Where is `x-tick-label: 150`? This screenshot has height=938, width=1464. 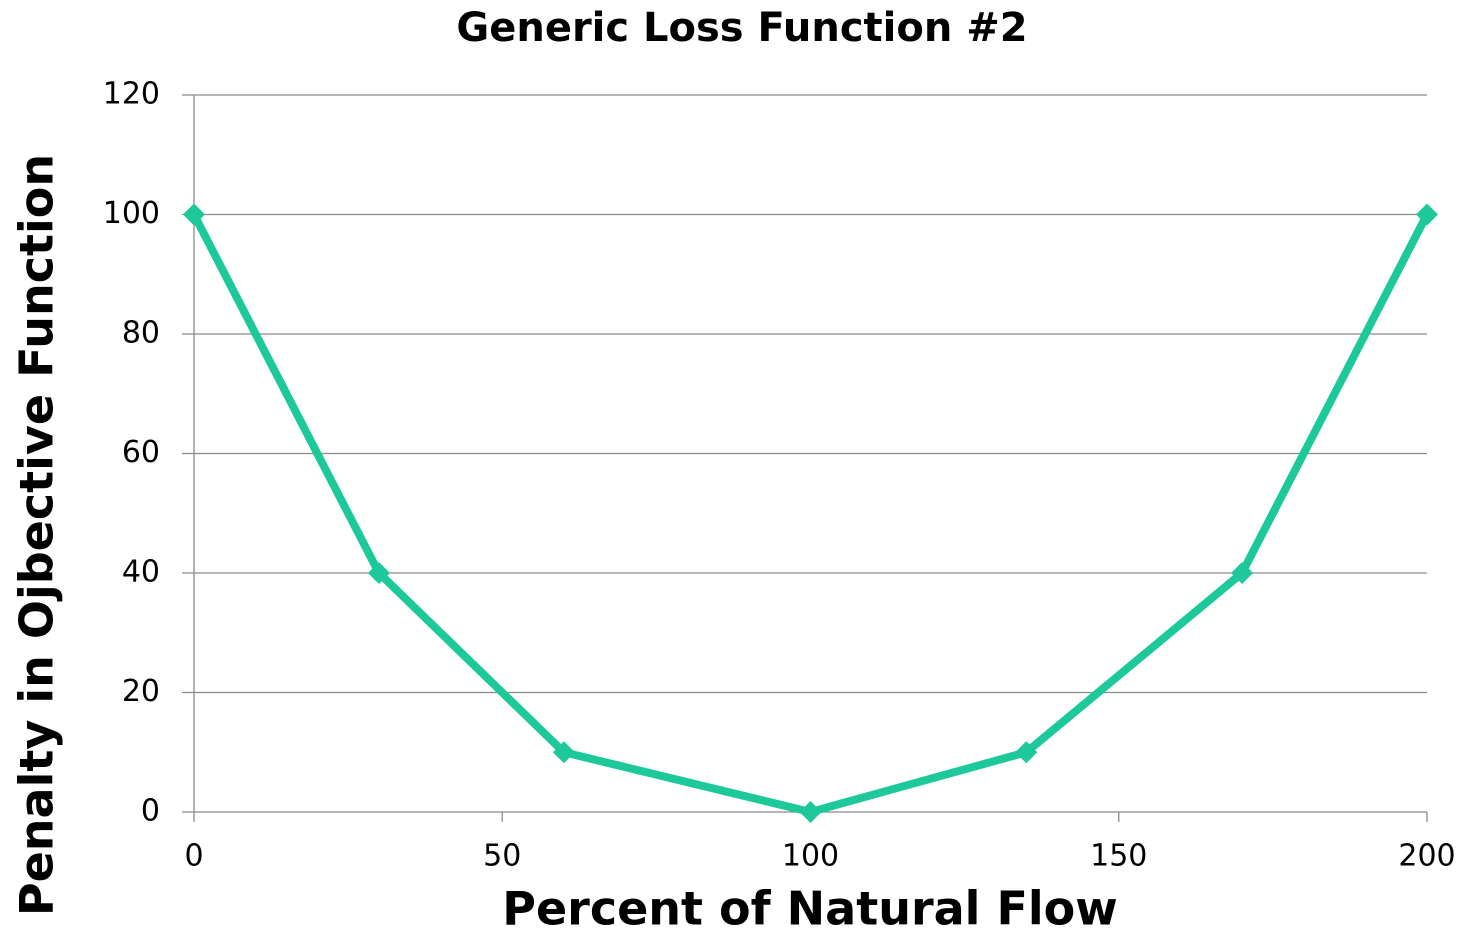 x-tick-label: 150 is located at coordinates (1118, 856).